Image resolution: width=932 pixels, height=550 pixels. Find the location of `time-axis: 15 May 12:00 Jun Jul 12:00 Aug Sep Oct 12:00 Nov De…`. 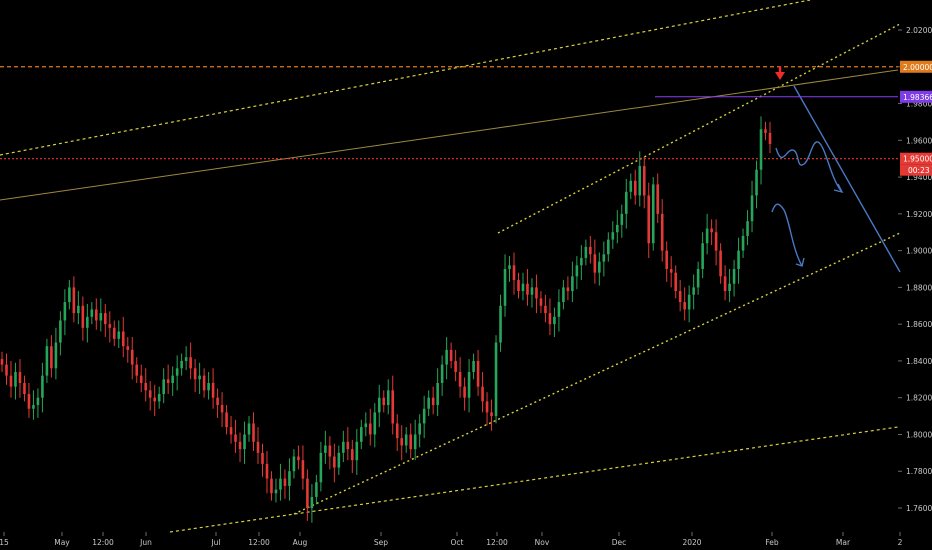

time-axis: 15 May 12:00 Jun Jul 12:00 Aug Sep Oct 12:00 Nov De… is located at coordinates (451, 539).